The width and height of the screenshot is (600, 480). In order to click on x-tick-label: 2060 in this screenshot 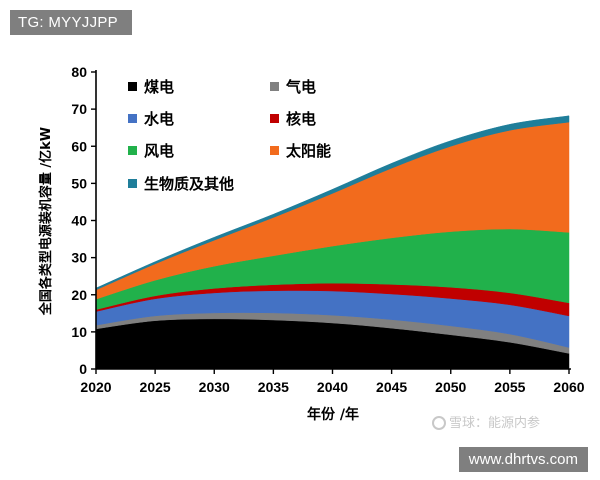, I will do `click(568, 387)`.